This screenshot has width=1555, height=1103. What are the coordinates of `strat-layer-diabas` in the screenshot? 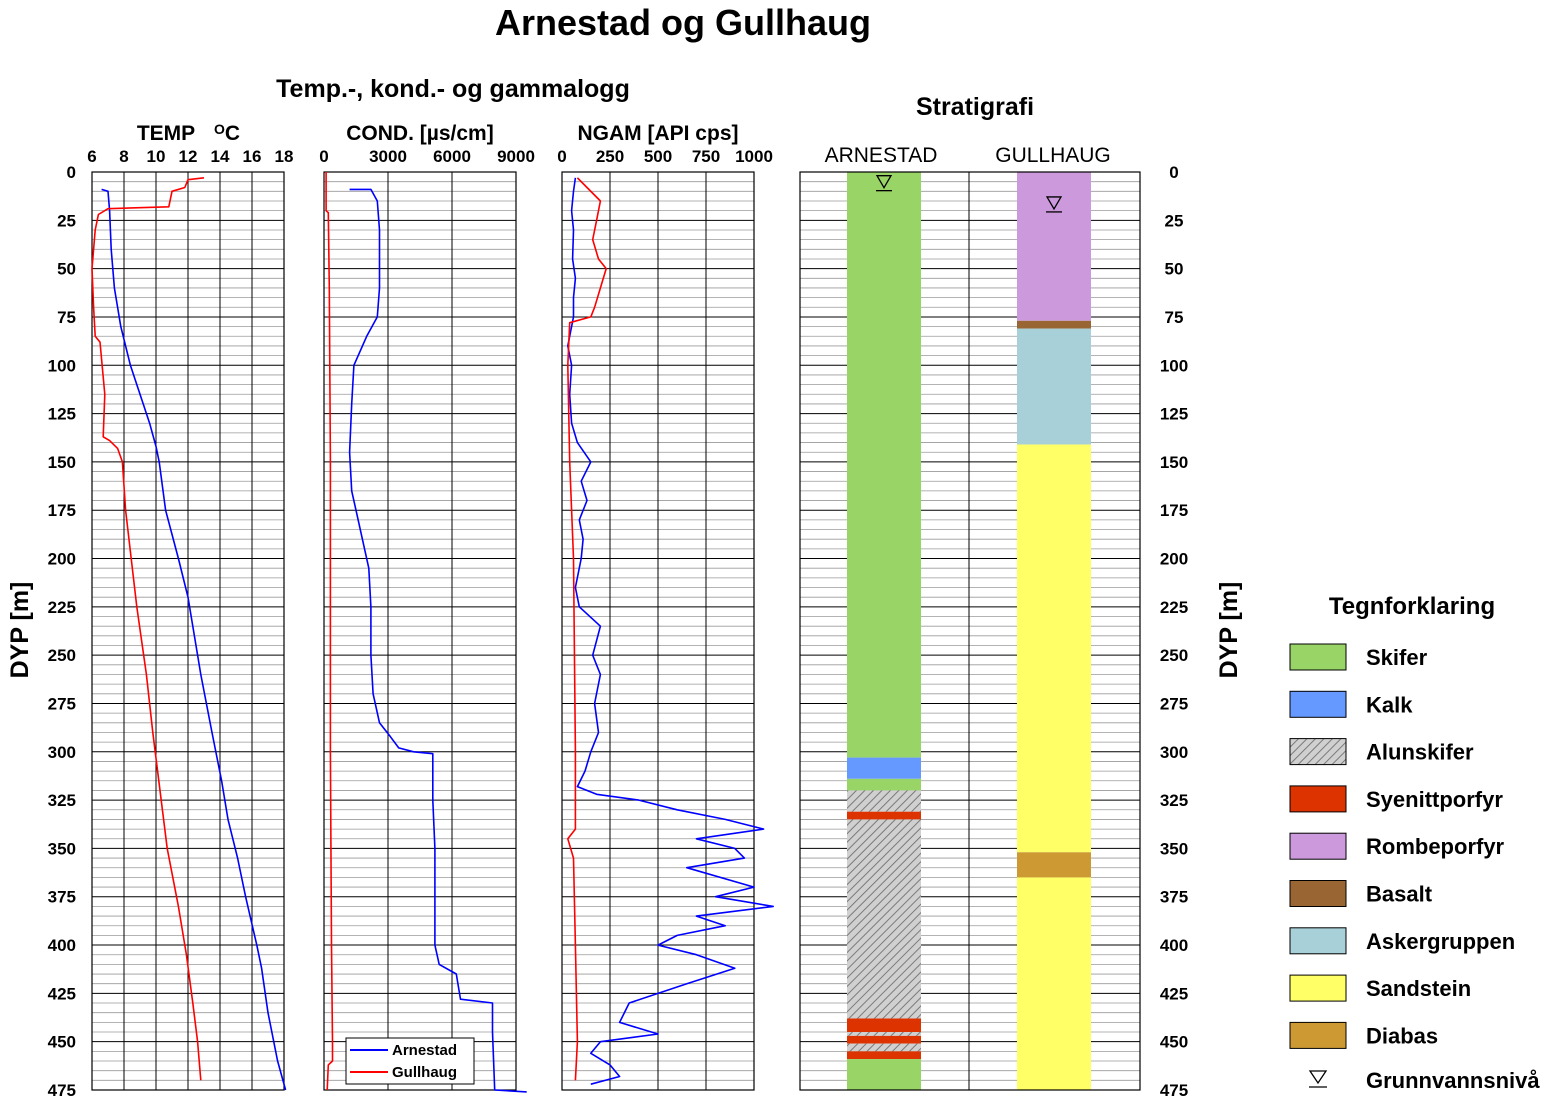 It's located at (1054, 865).